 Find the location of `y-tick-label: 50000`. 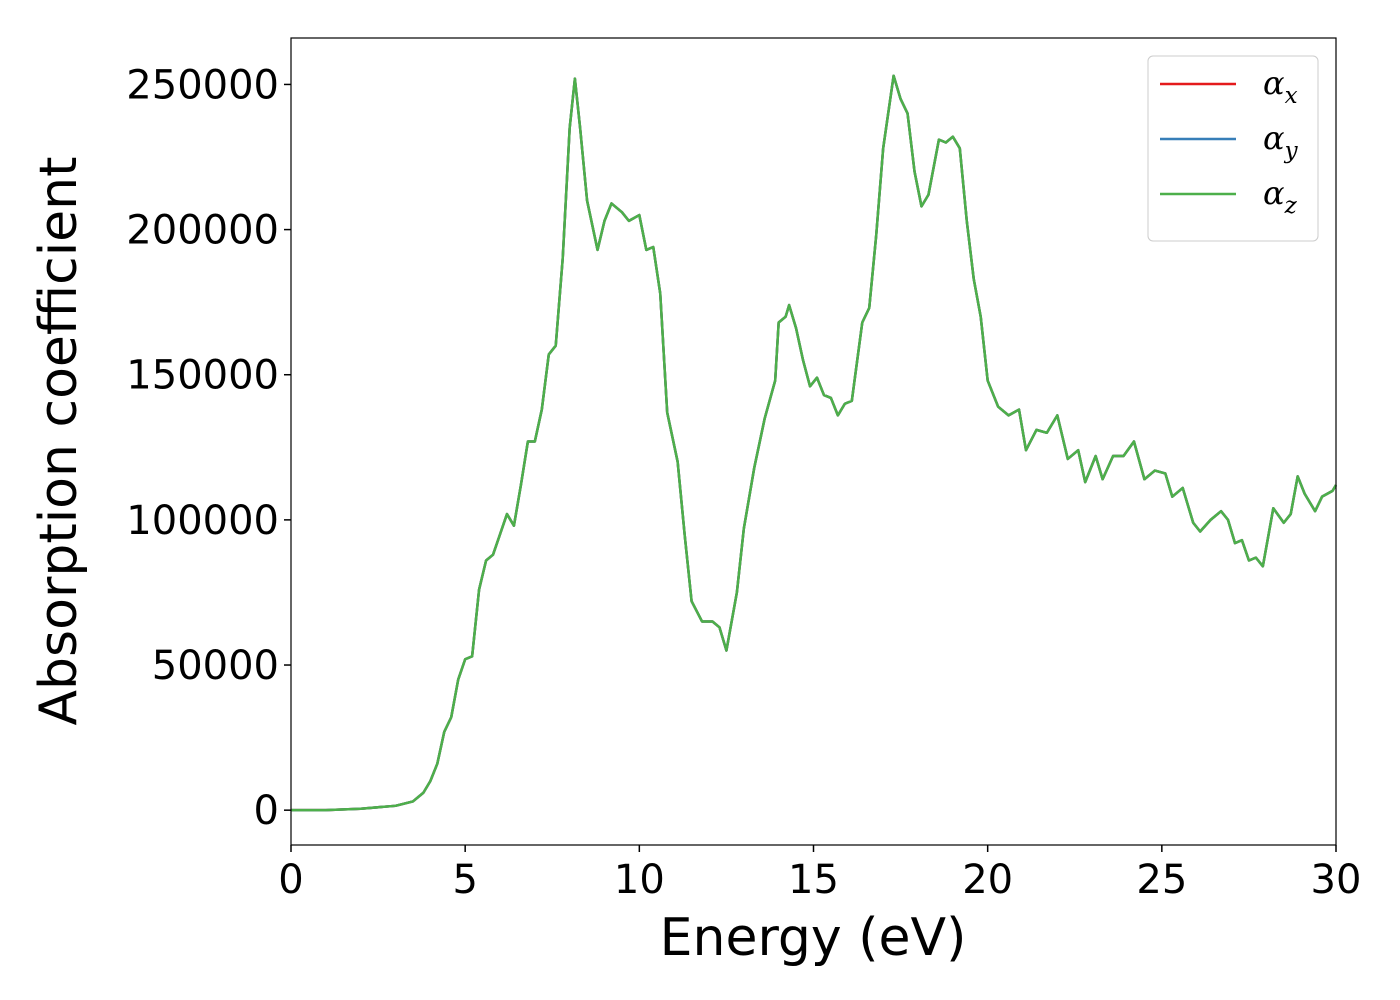

y-tick-label: 50000 is located at coordinates (215, 666).